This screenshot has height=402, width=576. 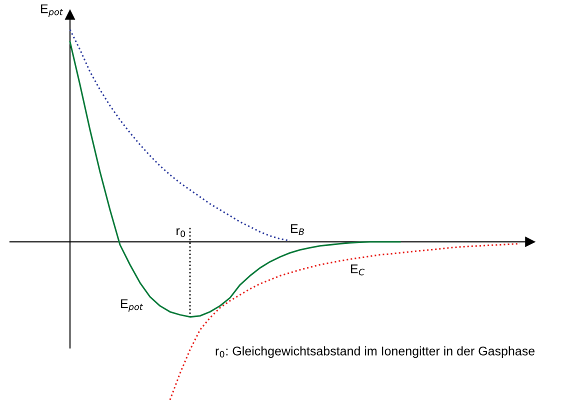 I want to click on annotation: r$_{0}$, so click(x=181, y=233).